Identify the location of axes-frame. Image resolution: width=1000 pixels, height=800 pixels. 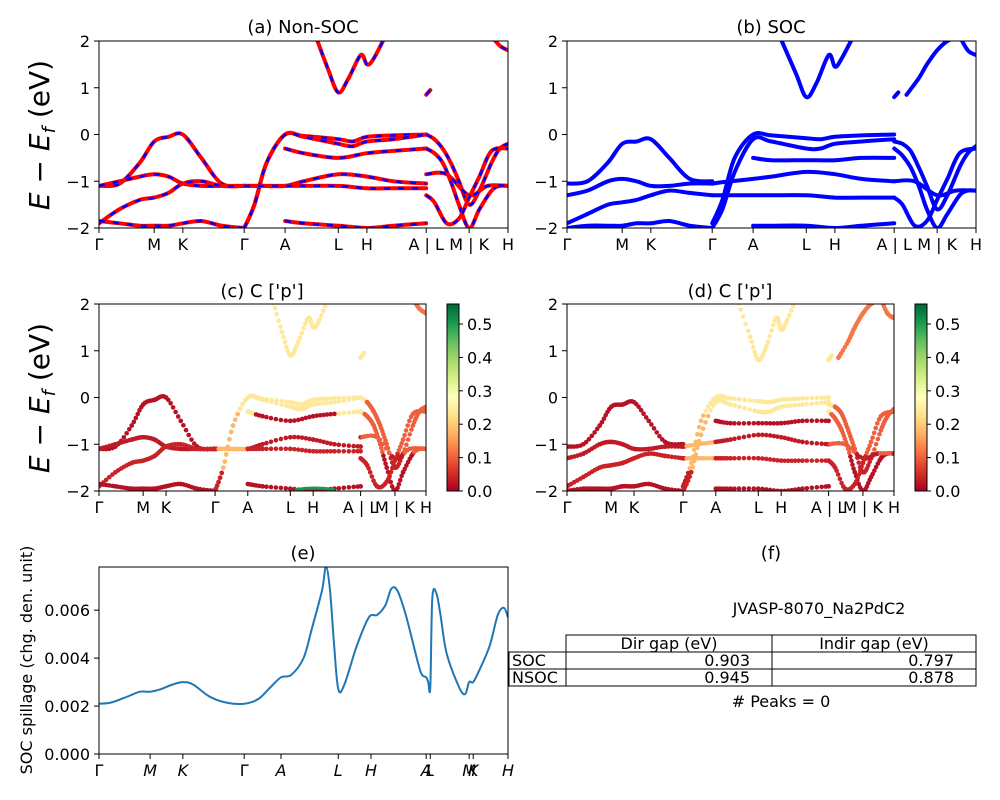
(303, 134).